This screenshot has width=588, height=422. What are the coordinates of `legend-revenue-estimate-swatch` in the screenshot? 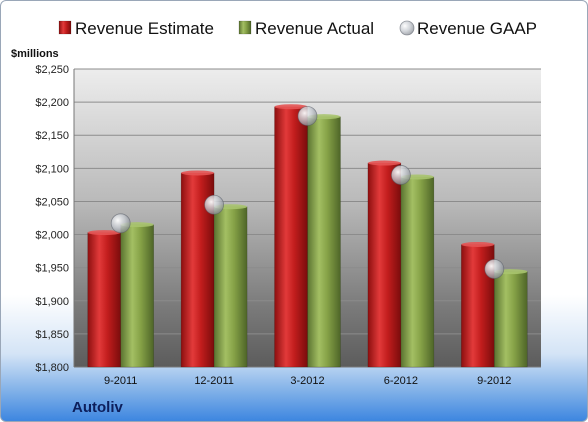 It's located at (65, 27).